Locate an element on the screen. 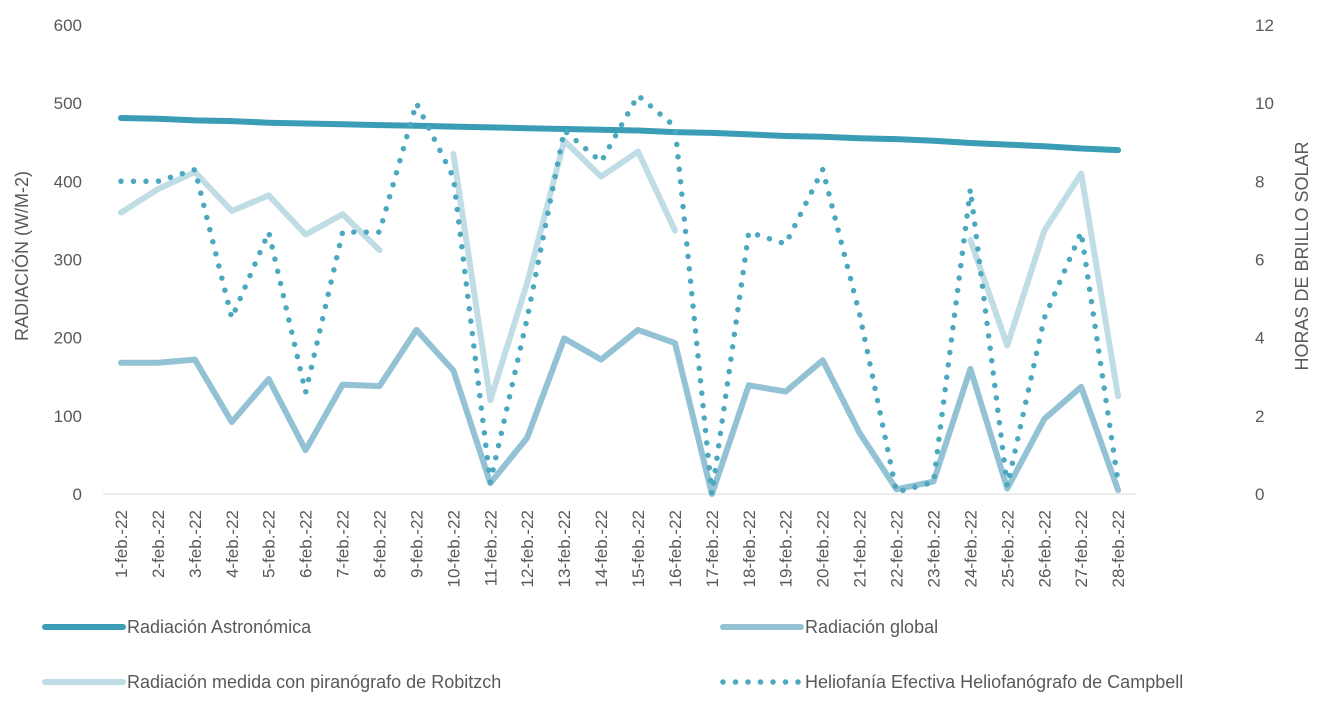 The image size is (1320, 702). y-right-tick-label: 10 is located at coordinates (1264, 103).